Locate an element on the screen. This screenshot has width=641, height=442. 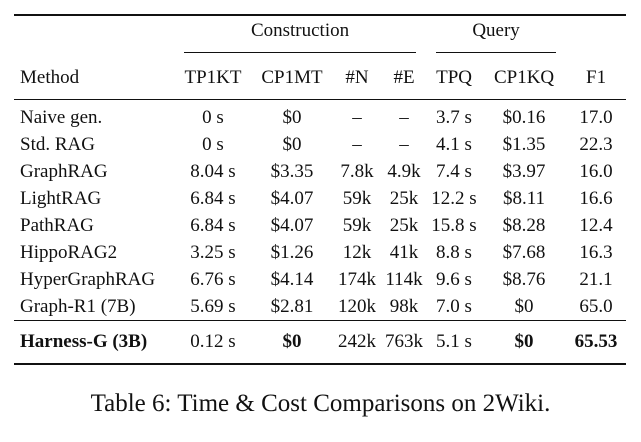
table-cell: $1.35 is located at coordinates (524, 144).